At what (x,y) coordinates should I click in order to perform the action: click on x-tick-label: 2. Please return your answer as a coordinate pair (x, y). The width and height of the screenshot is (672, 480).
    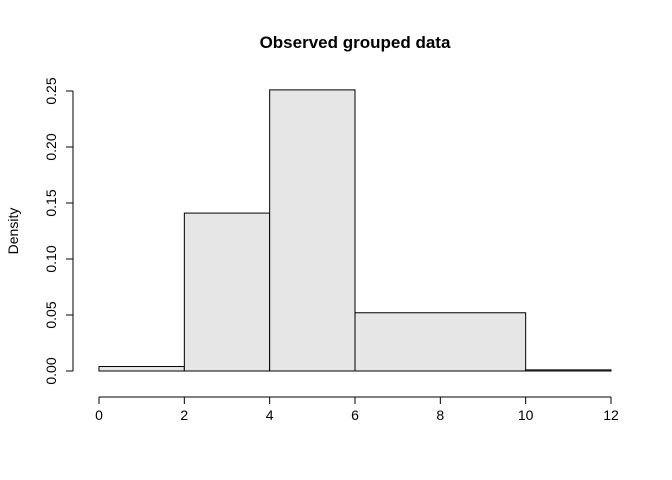
    Looking at the image, I should click on (184, 415).